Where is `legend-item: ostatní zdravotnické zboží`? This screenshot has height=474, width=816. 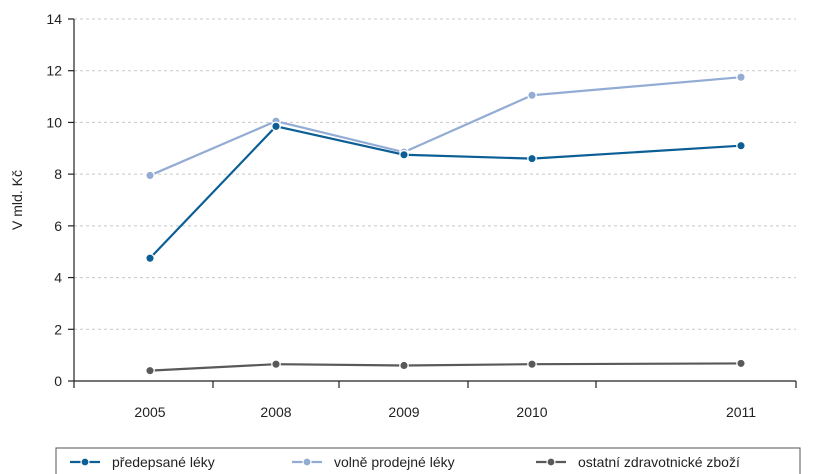
legend-item: ostatní zdravotnické zboží is located at coordinates (638, 462).